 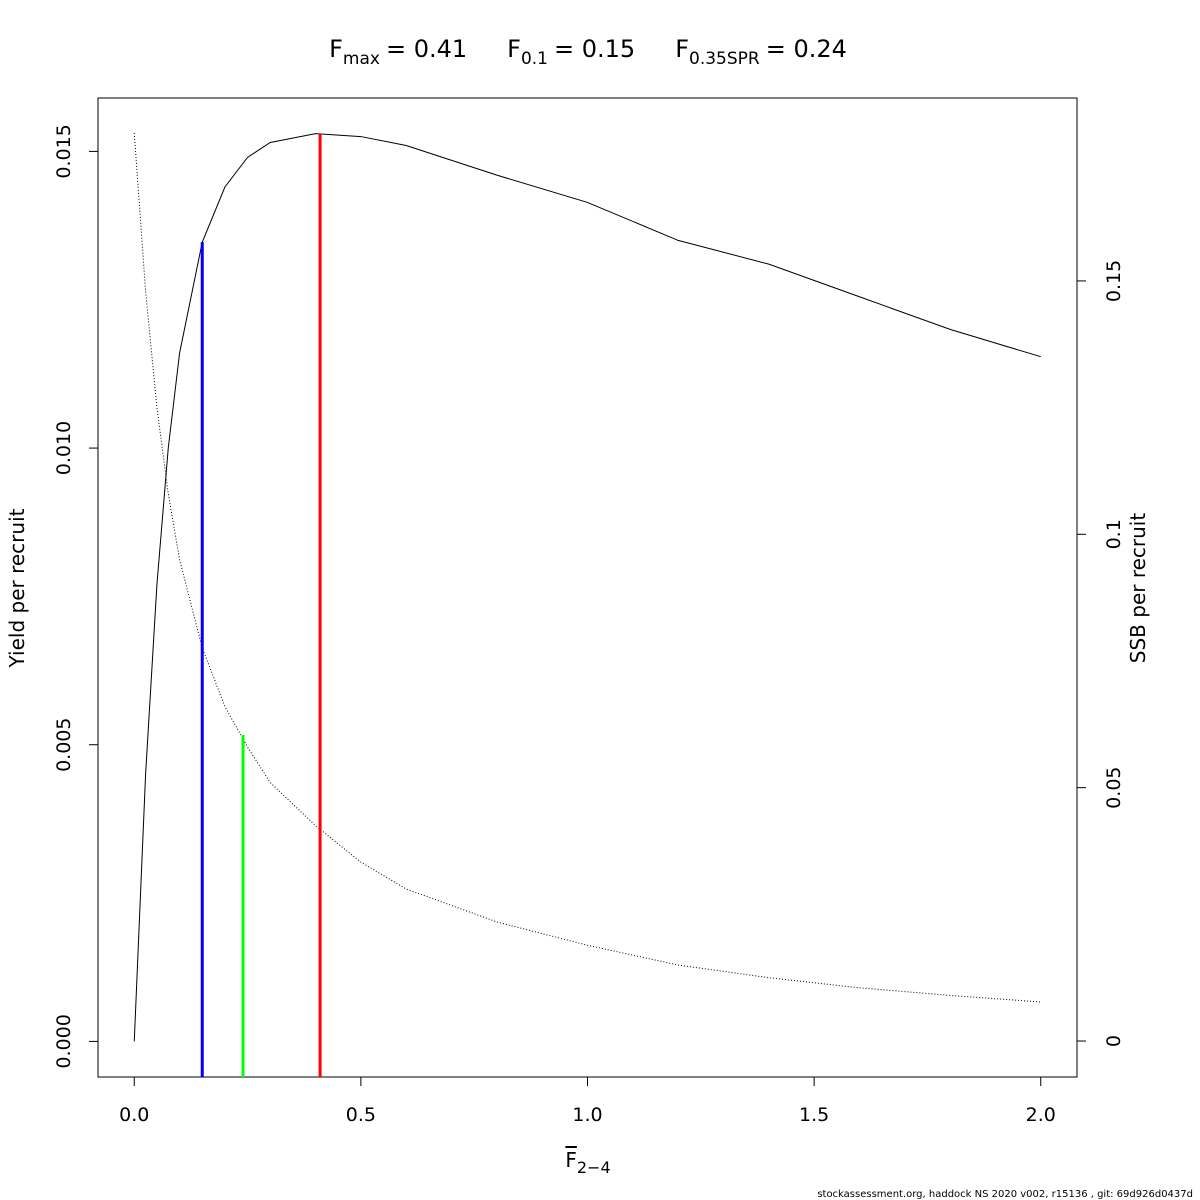 I want to click on y-tick-label: 0.005, so click(x=64, y=745).